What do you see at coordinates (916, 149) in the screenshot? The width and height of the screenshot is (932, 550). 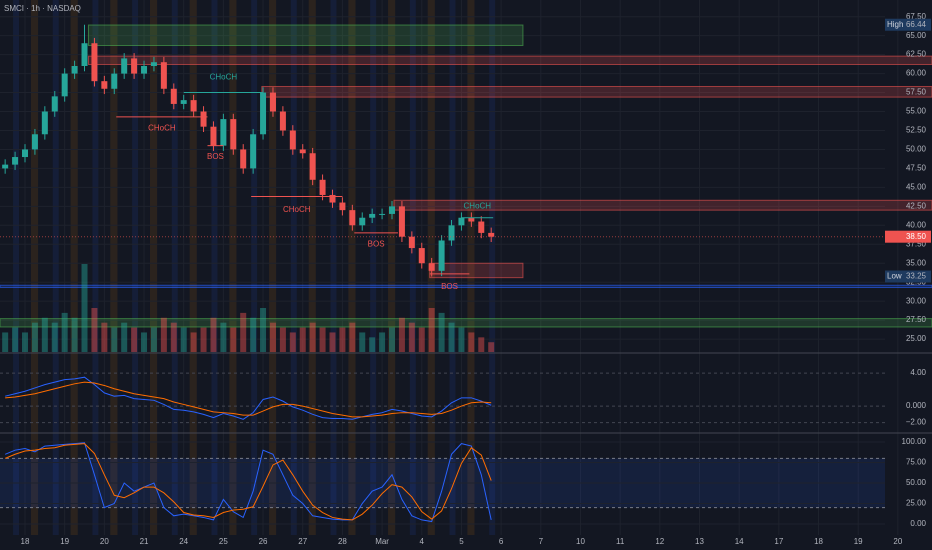 I see `y-tick-label: 50.00` at bounding box center [916, 149].